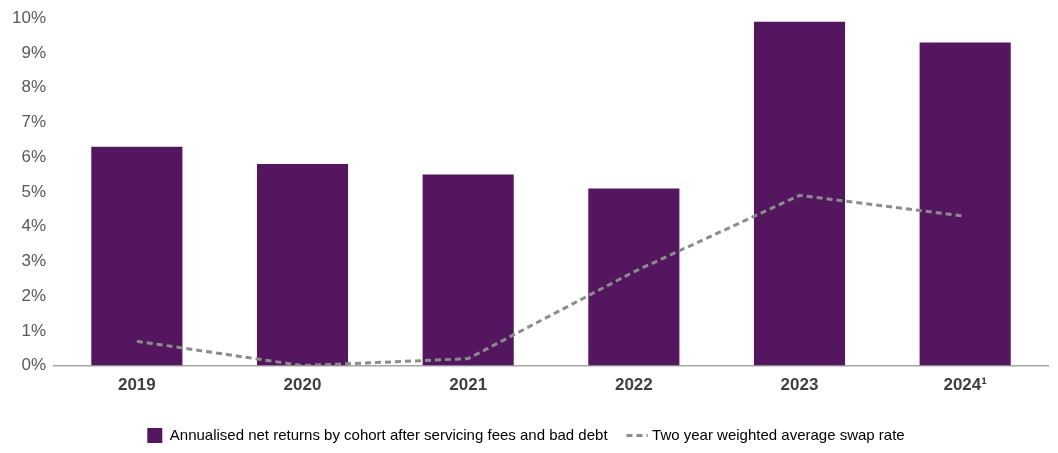 The image size is (1058, 453). Describe the element at coordinates (778, 434) in the screenshot. I see `legend-label: Two year weighted average swap rate` at that location.